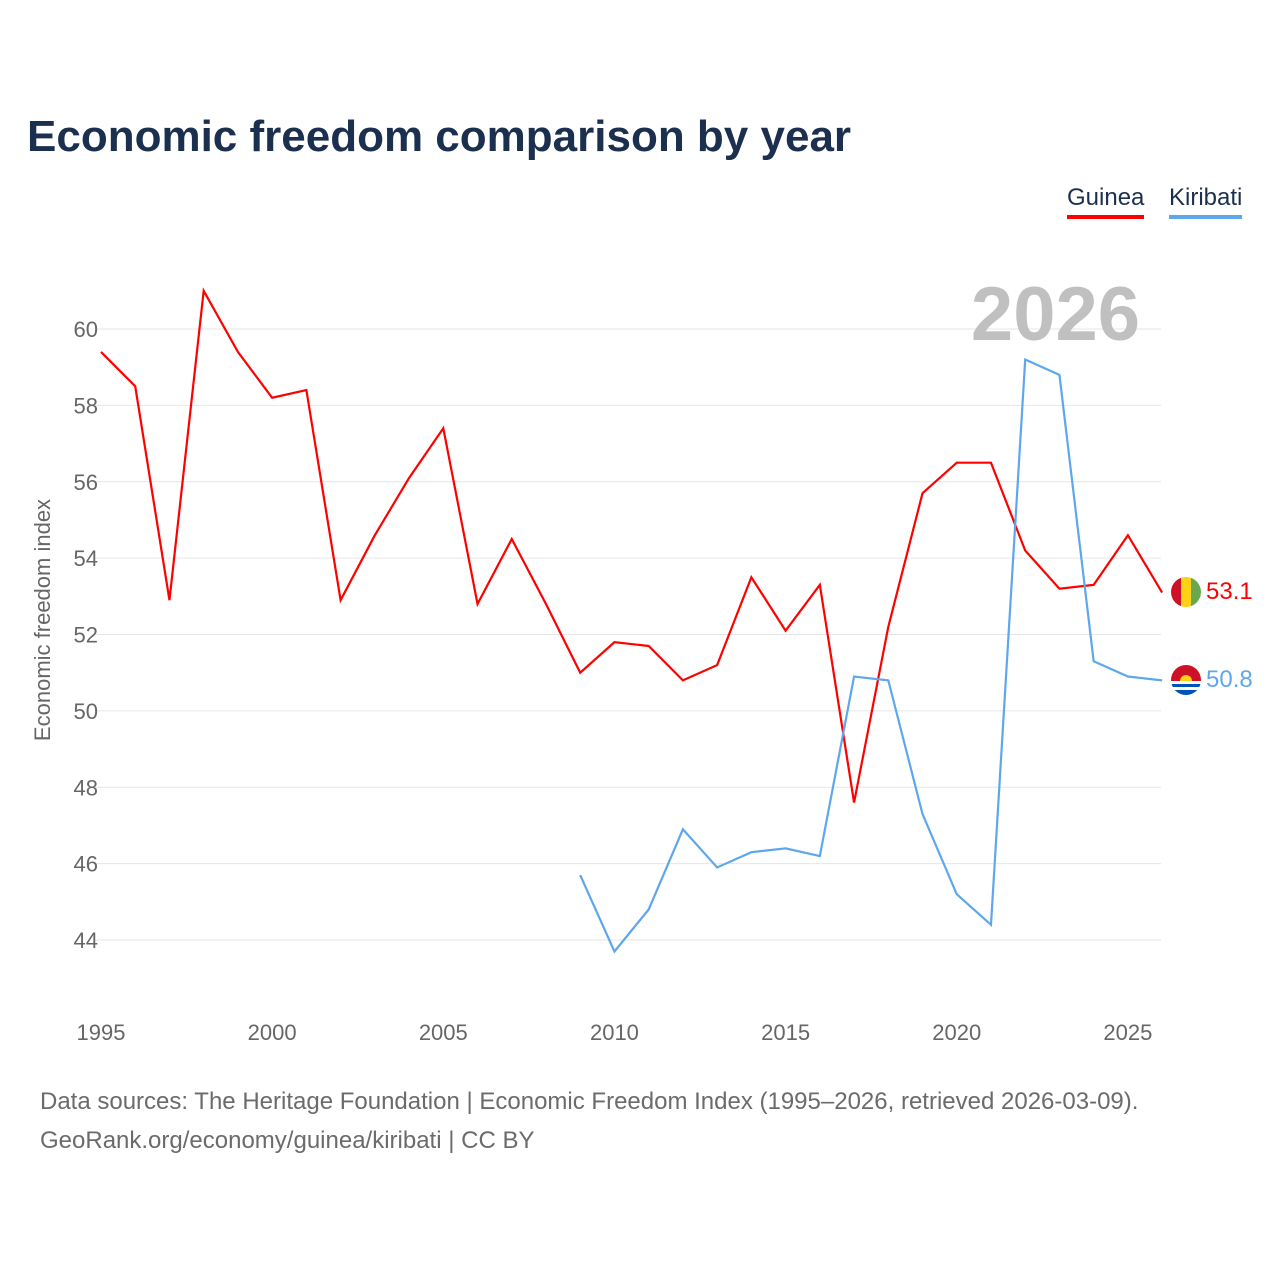 The image size is (1280, 1280). Describe the element at coordinates (1106, 201) in the screenshot. I see `legend-guinea: Guinea` at that location.